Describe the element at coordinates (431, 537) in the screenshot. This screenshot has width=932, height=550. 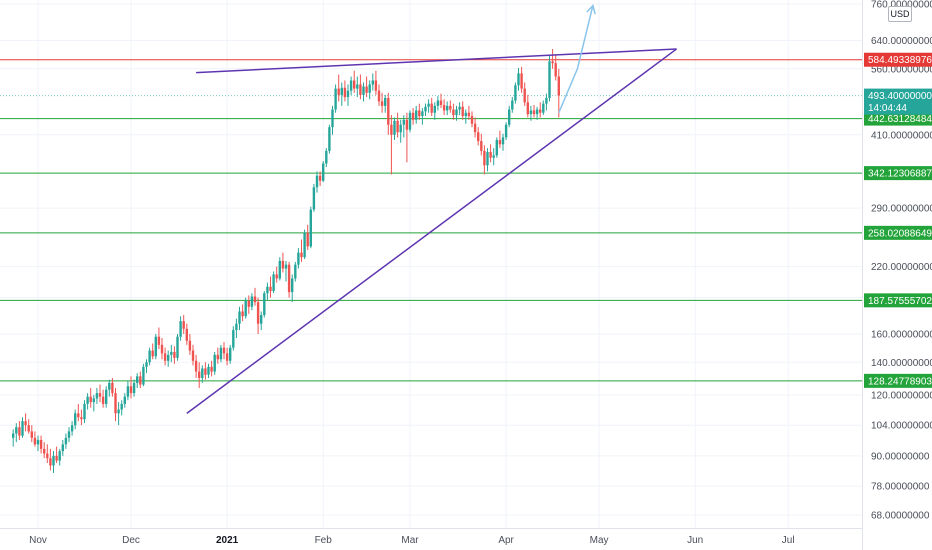
I see `time-axis: Nov Dec 2021 Feb Mar Apr May Jun Jul` at that location.